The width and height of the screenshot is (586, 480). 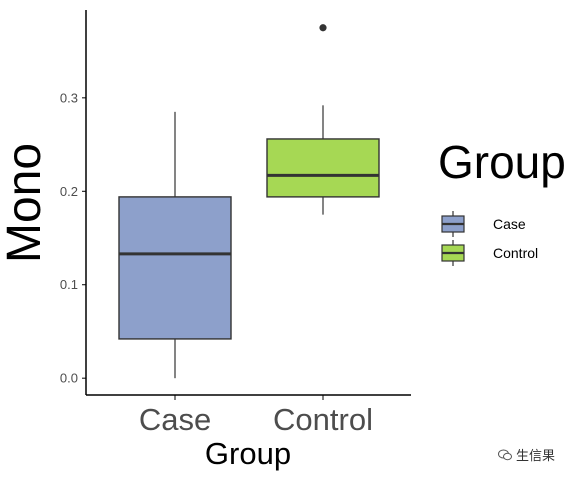 What do you see at coordinates (73, 238) in the screenshot?
I see `y-axis-ticks: 0.0 0.1 0.2 0.3` at bounding box center [73, 238].